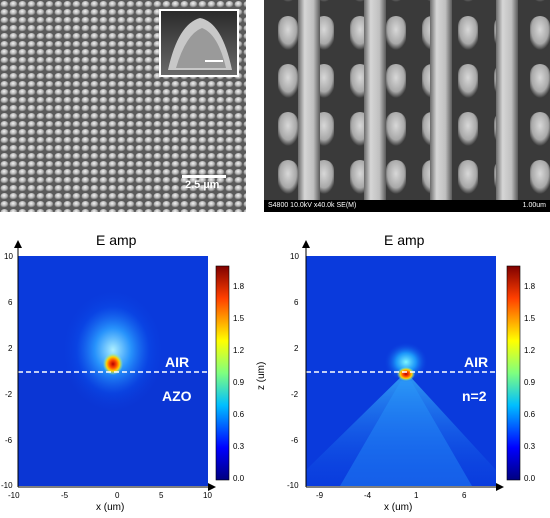 The height and width of the screenshot is (518, 550). I want to click on plot-1-y-tick: 2, so click(10, 348).